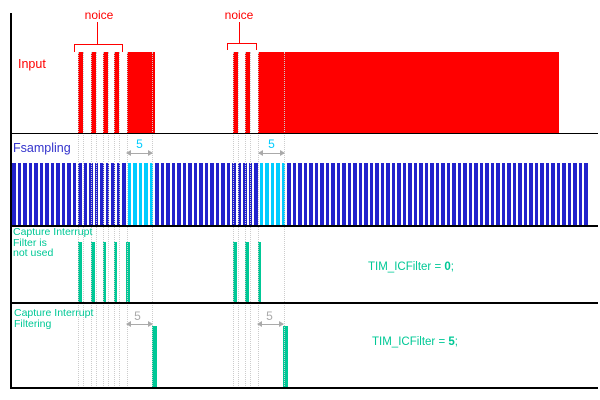 This screenshot has height=400, width=600. I want to click on sampling-window-count-second: 5, so click(271, 144).